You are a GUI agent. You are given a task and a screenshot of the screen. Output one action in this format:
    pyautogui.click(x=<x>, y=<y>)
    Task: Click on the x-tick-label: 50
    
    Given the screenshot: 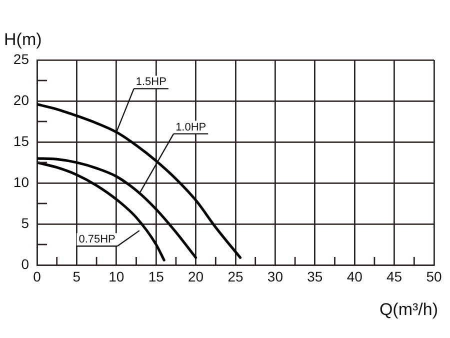 What is the action you would take?
    pyautogui.click(x=434, y=276)
    